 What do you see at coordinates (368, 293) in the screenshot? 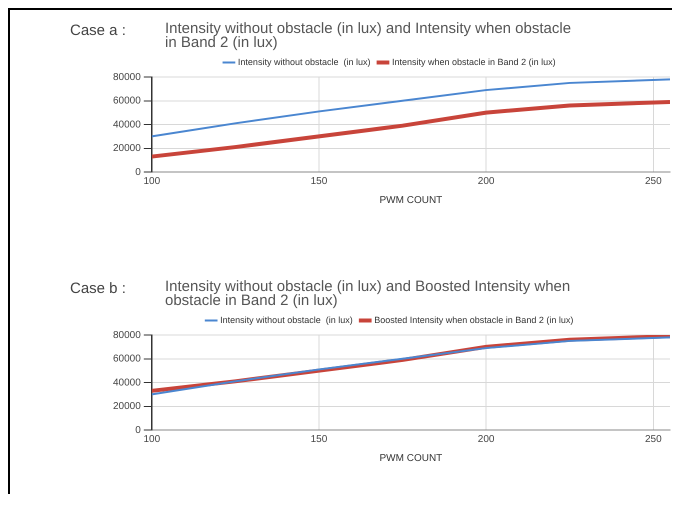
I see `chart-title: Intensity without obstacle (in lux) and Boosted Intensity when obstacle in Band 2 (in lux)` at bounding box center [368, 293].